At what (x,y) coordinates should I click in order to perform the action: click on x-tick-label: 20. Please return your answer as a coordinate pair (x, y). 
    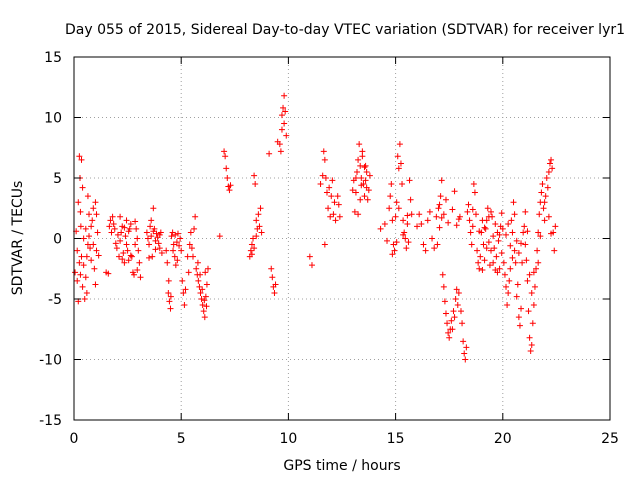
    Looking at the image, I should click on (503, 439).